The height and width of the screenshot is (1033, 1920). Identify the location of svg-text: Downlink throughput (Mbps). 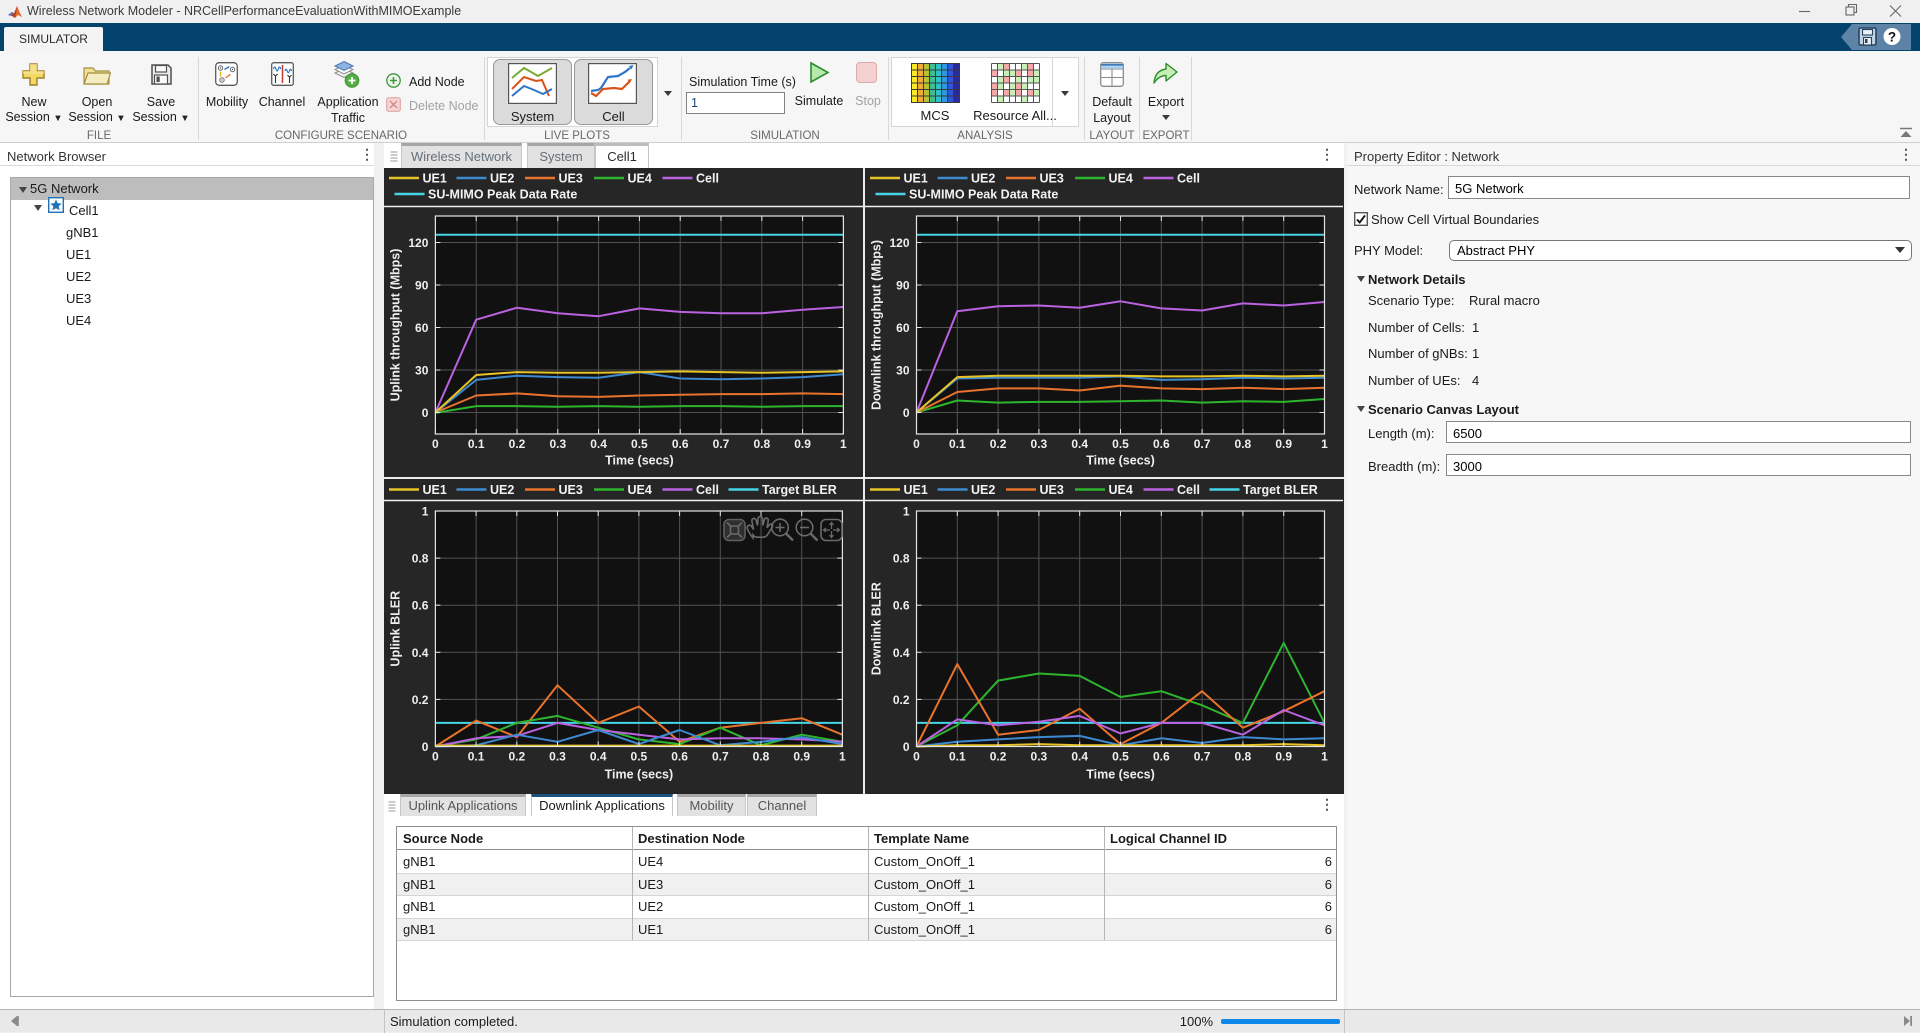
(877, 325).